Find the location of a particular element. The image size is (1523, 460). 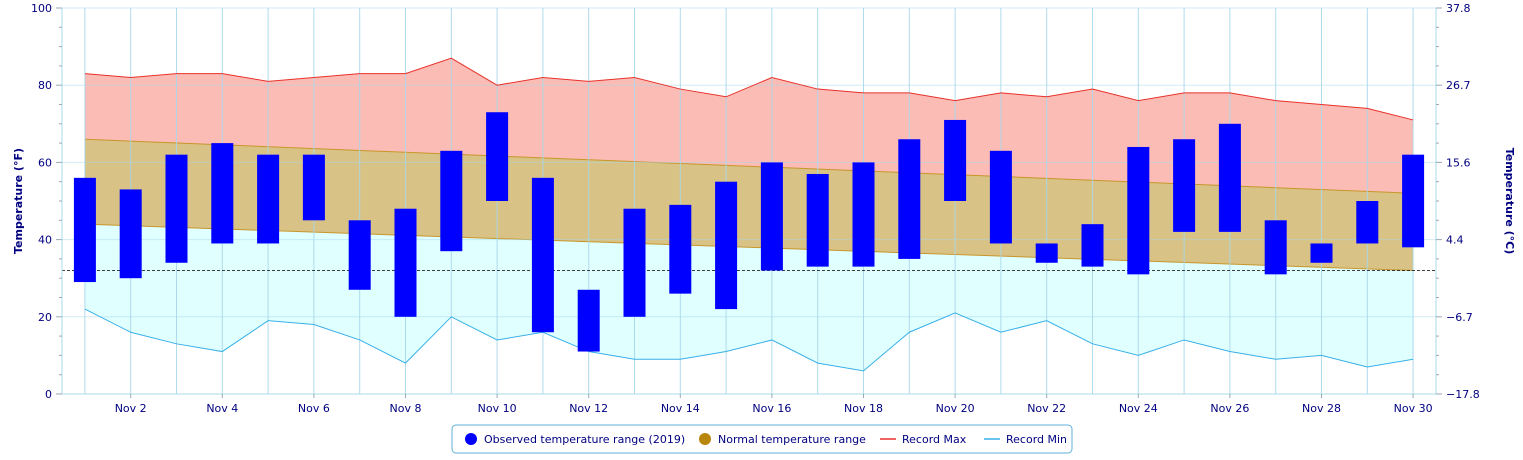

y-tick-label-right: −17.8 is located at coordinates (1463, 394).